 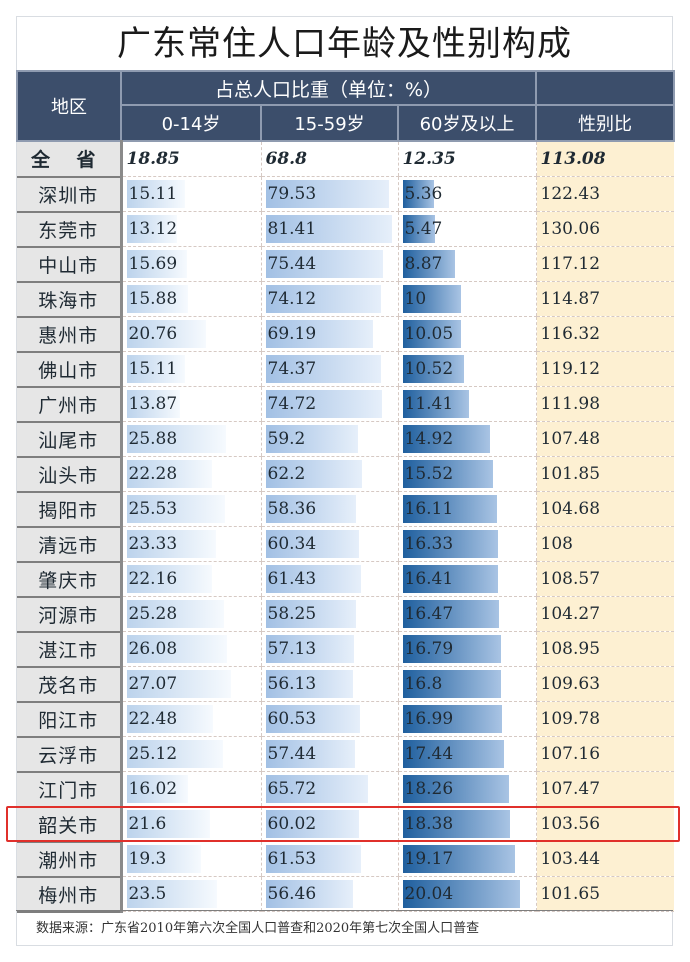 What do you see at coordinates (467, 299) in the screenshot?
I see `age-60-plus-cell: 10` at bounding box center [467, 299].